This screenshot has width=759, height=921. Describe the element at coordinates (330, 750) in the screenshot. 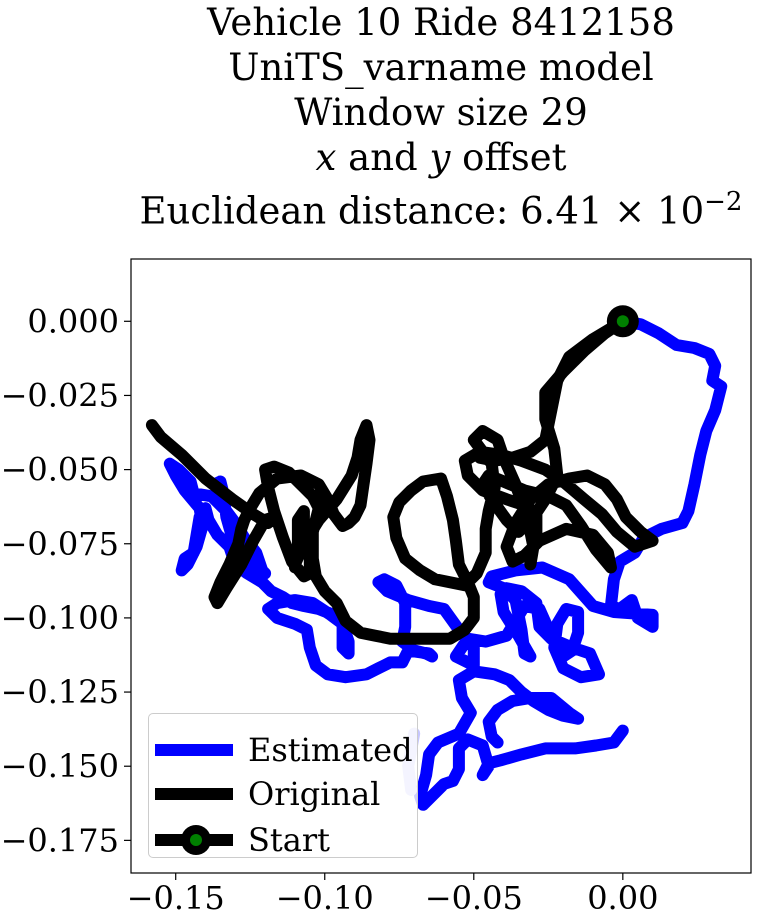

I see `legend-label-estimated: Estimated` at that location.